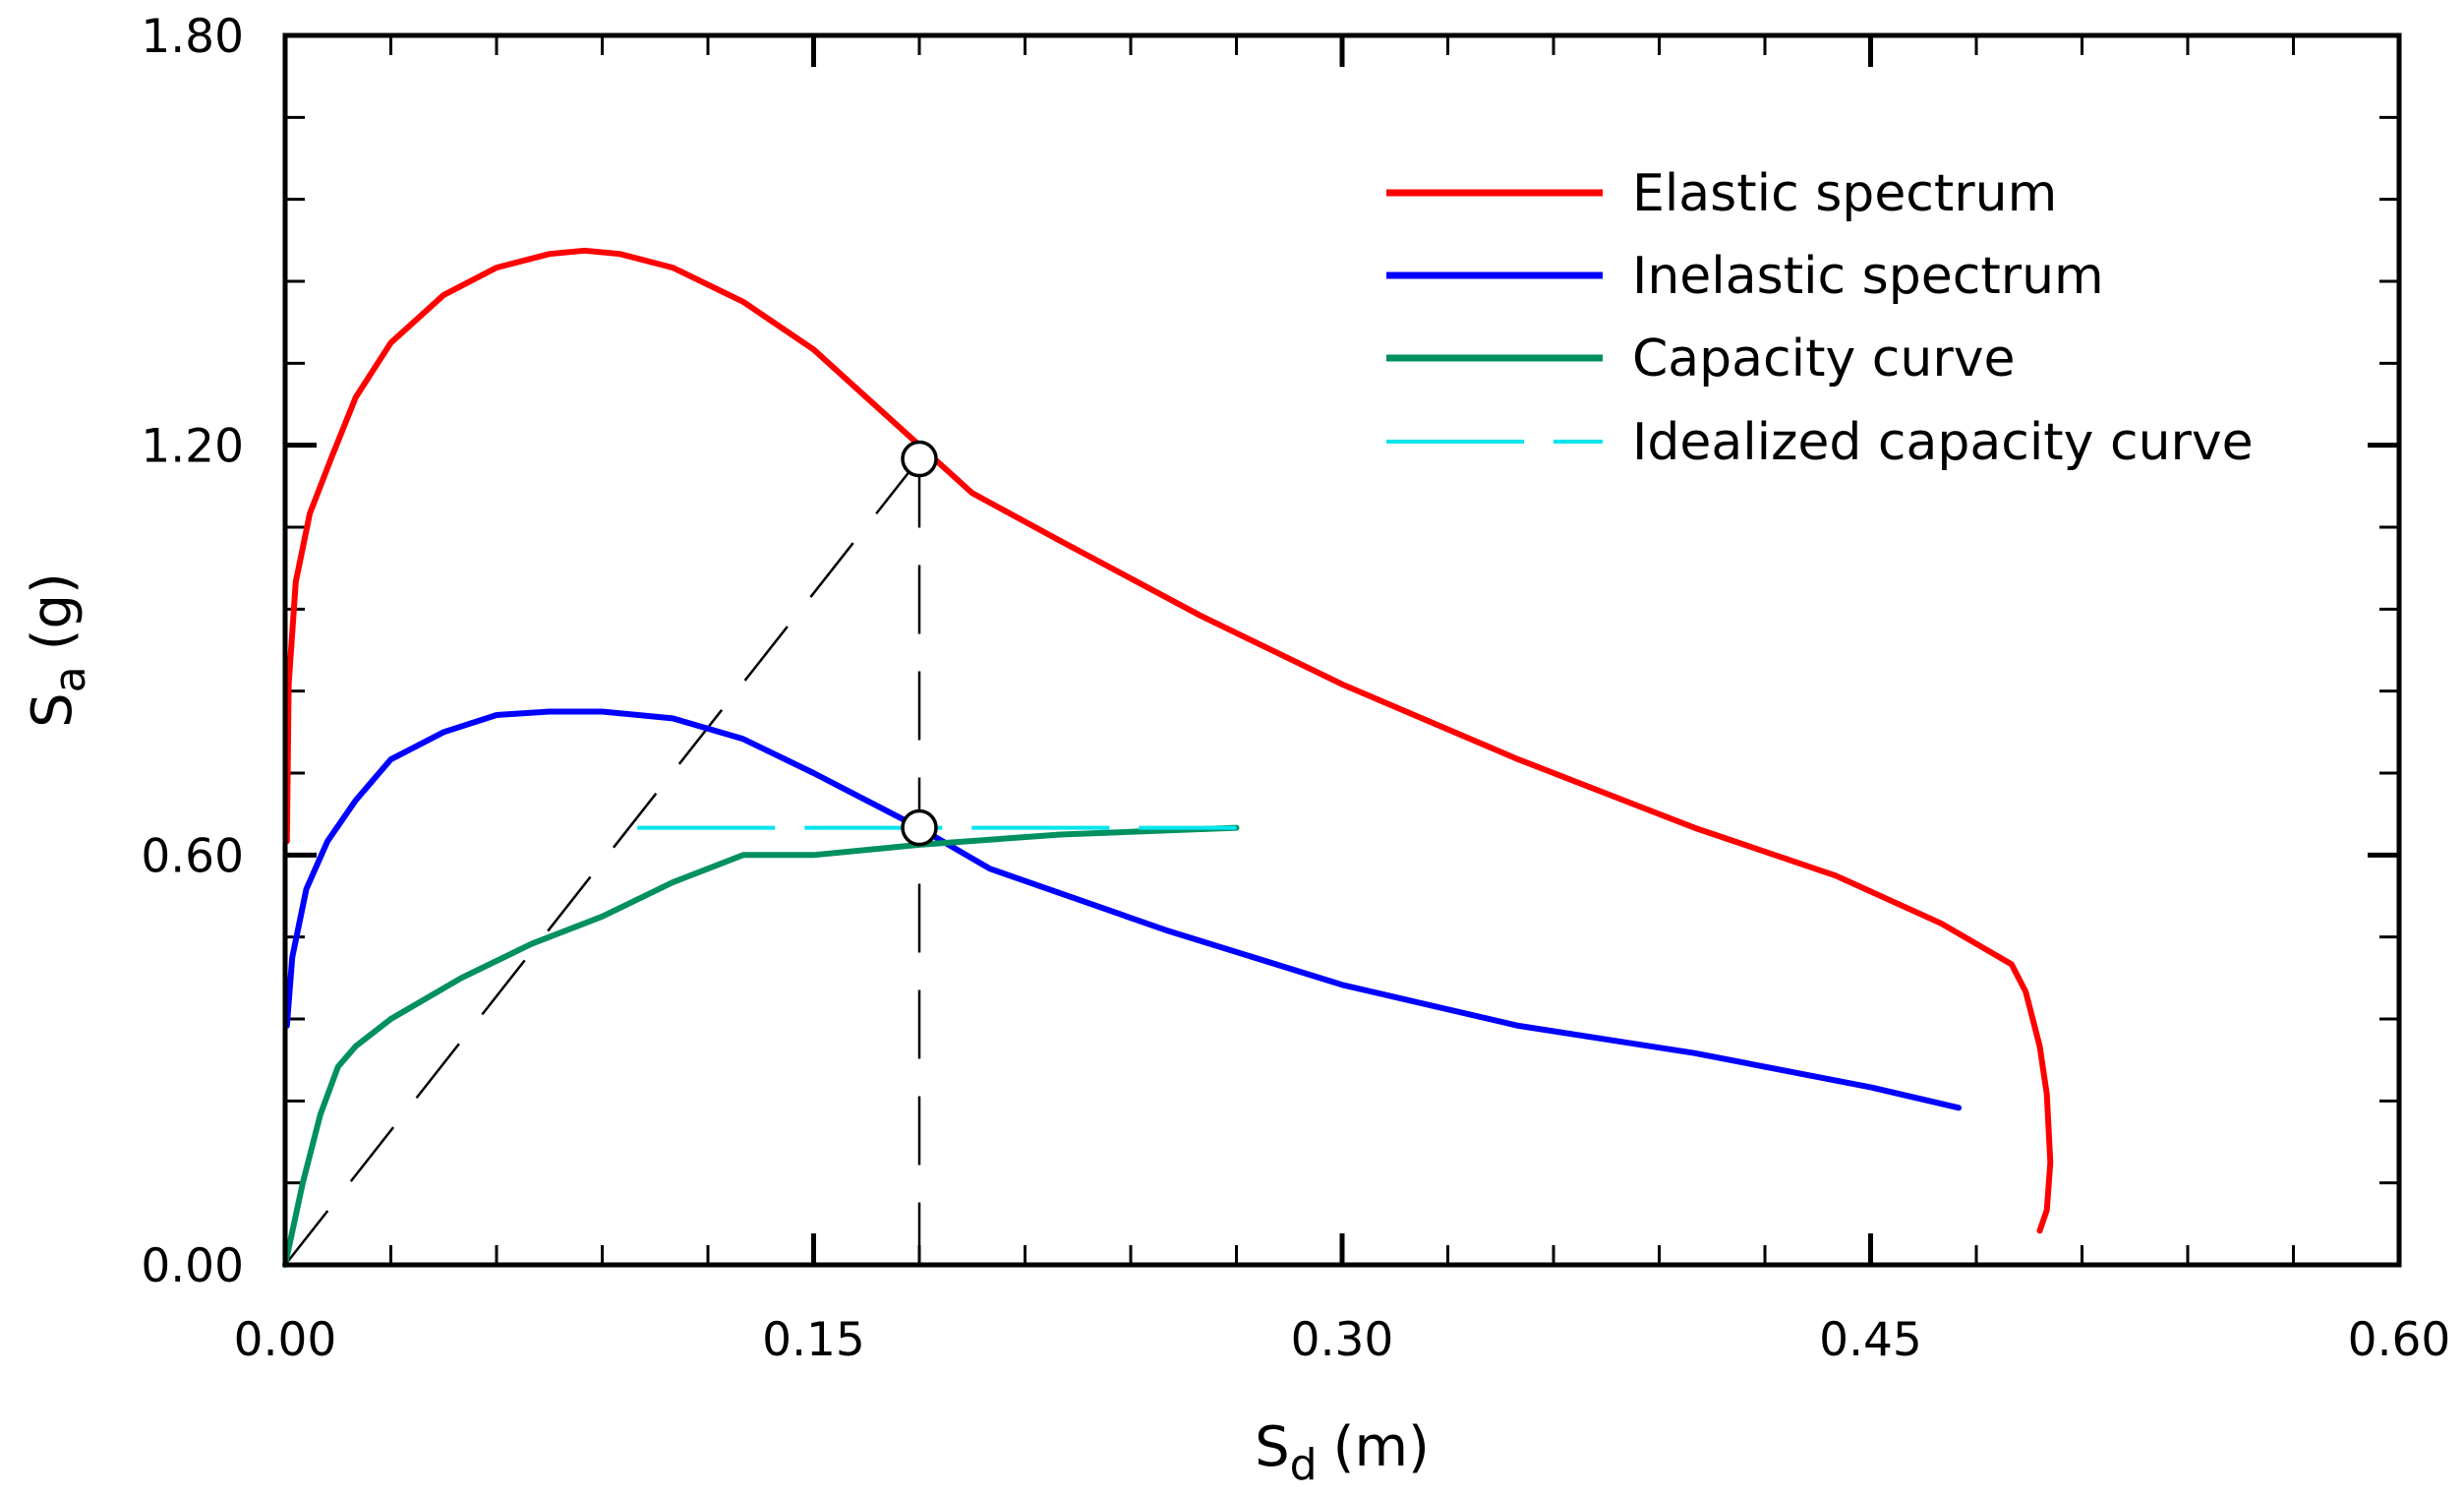  What do you see at coordinates (192, 1266) in the screenshot?
I see `y-tick-label: 0.00` at bounding box center [192, 1266].